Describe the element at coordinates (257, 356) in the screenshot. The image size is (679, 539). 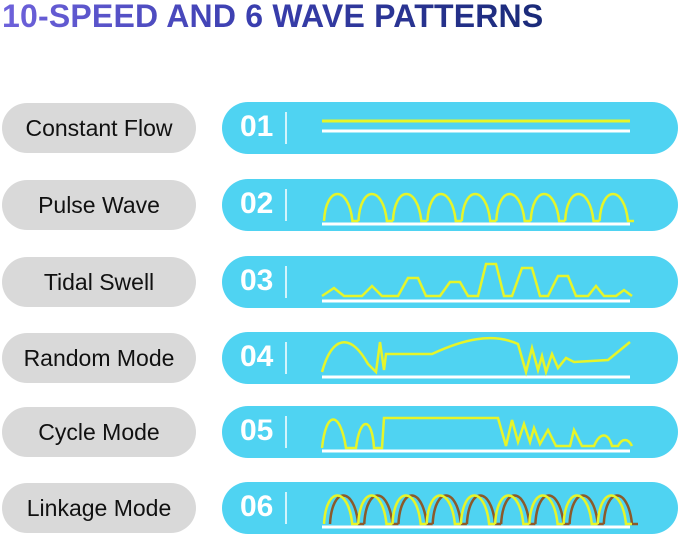
I see `mode-number: 04` at that location.